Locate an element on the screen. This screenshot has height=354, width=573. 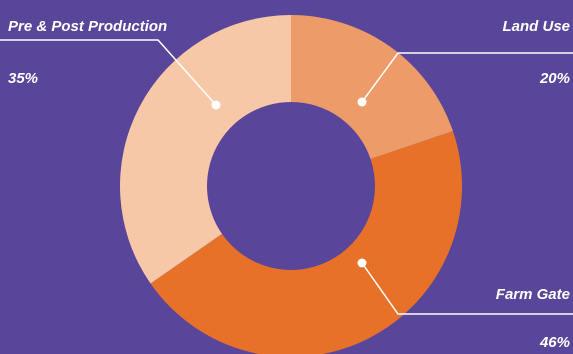
leader-dot-land-use is located at coordinates (362, 102).